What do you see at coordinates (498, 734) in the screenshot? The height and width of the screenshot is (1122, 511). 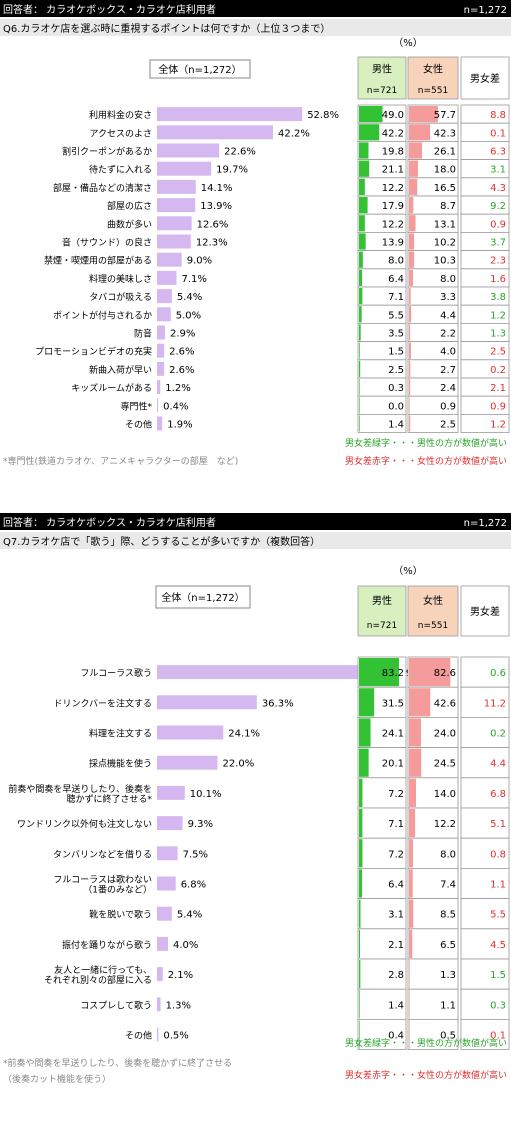 I see `diff-value: 0.2` at bounding box center [498, 734].